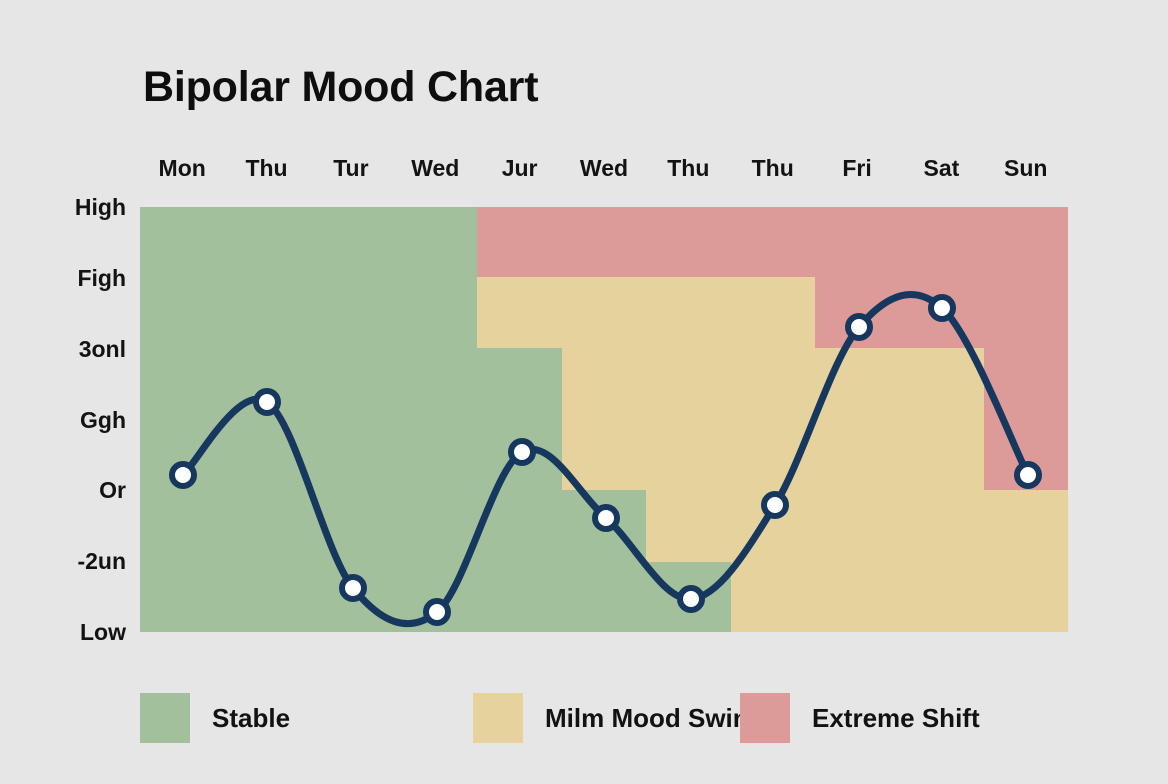  What do you see at coordinates (182, 168) in the screenshot?
I see `x-tick-label: Mon` at bounding box center [182, 168].